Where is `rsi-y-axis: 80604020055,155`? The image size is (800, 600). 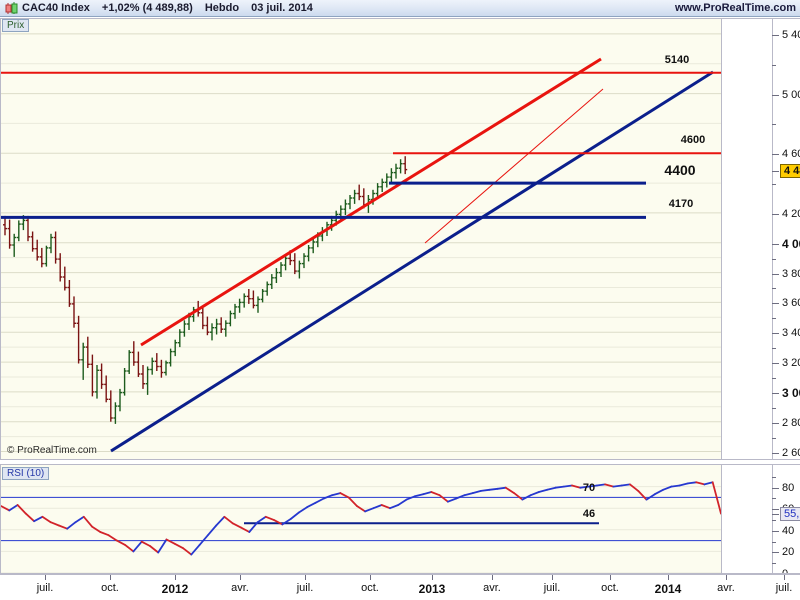 rsi-y-axis: 80604020055,155 is located at coordinates (761, 519).